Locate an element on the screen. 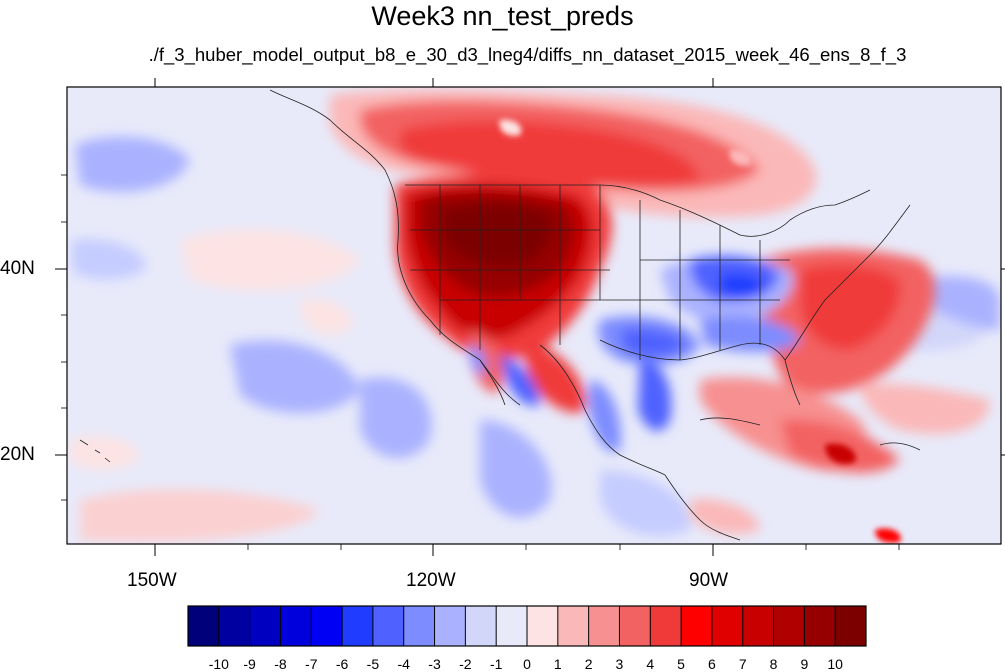 This screenshot has height=672, width=1005. lon-label-150w: 150W is located at coordinates (152, 580).